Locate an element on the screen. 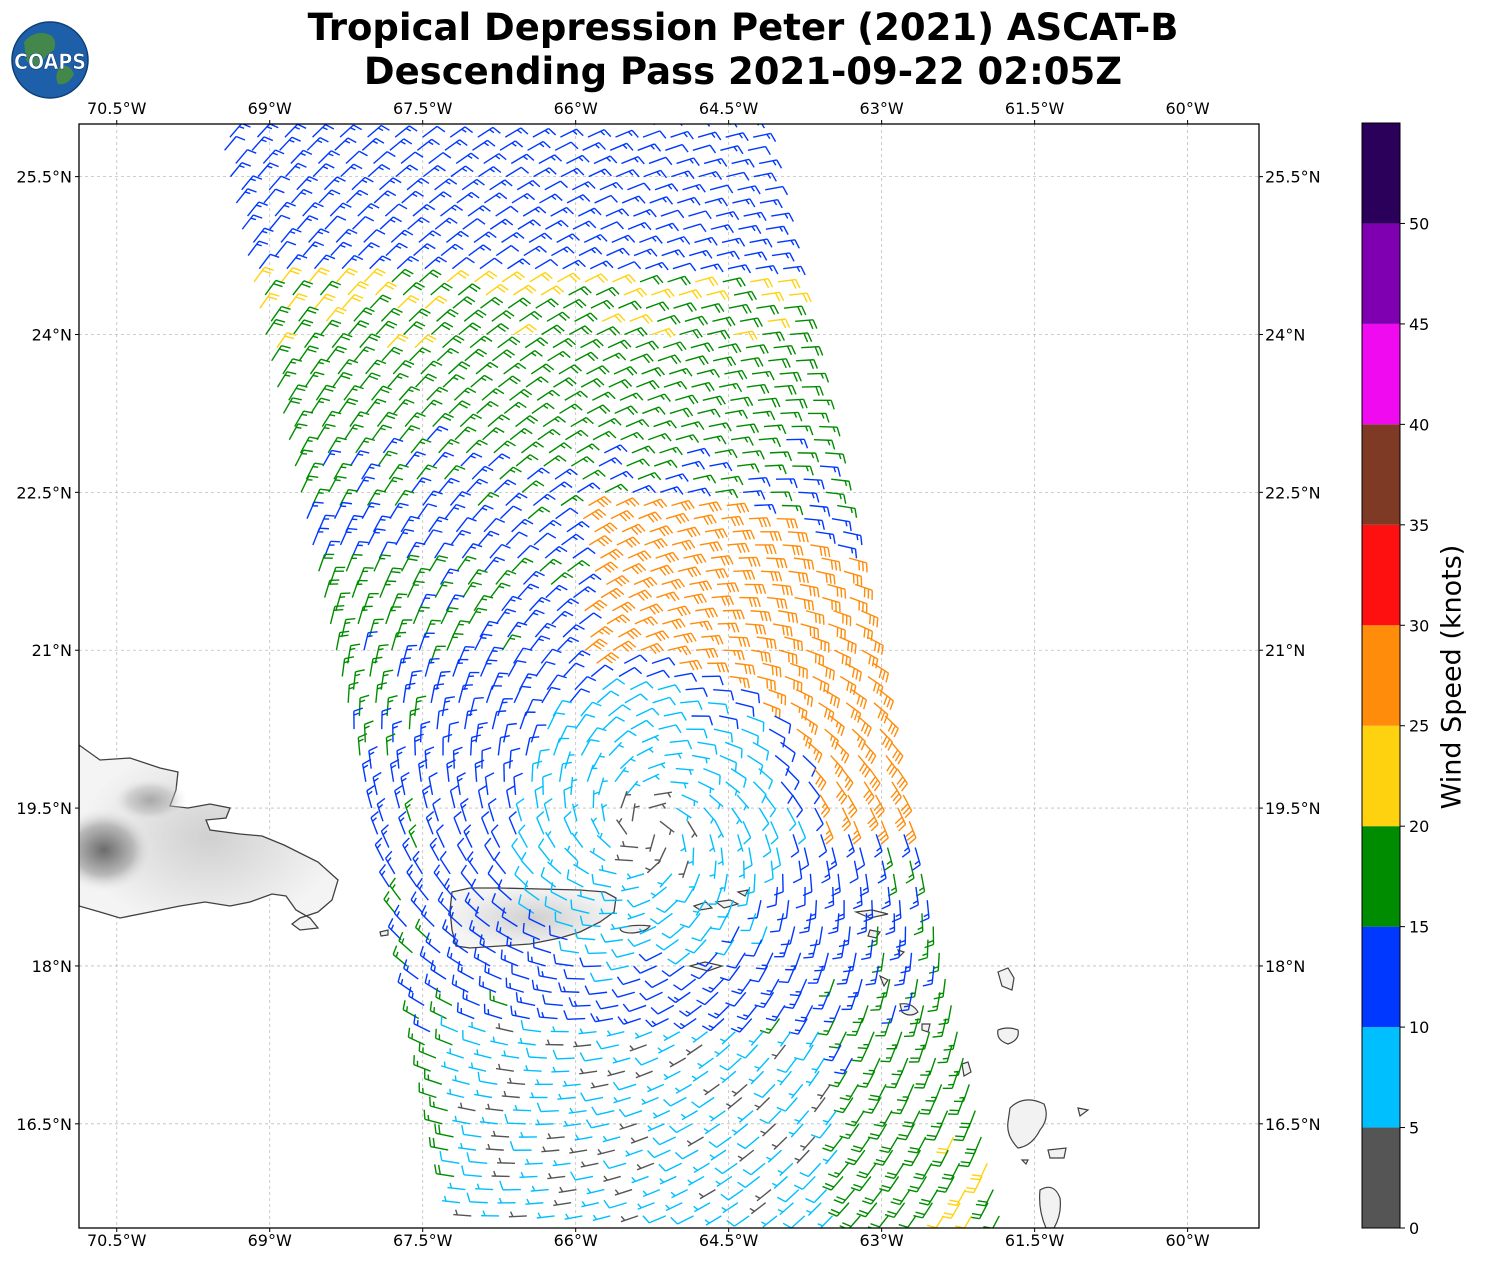 This screenshot has height=1264, width=1499. colorbar-tick-label: 15 is located at coordinates (1419, 927).